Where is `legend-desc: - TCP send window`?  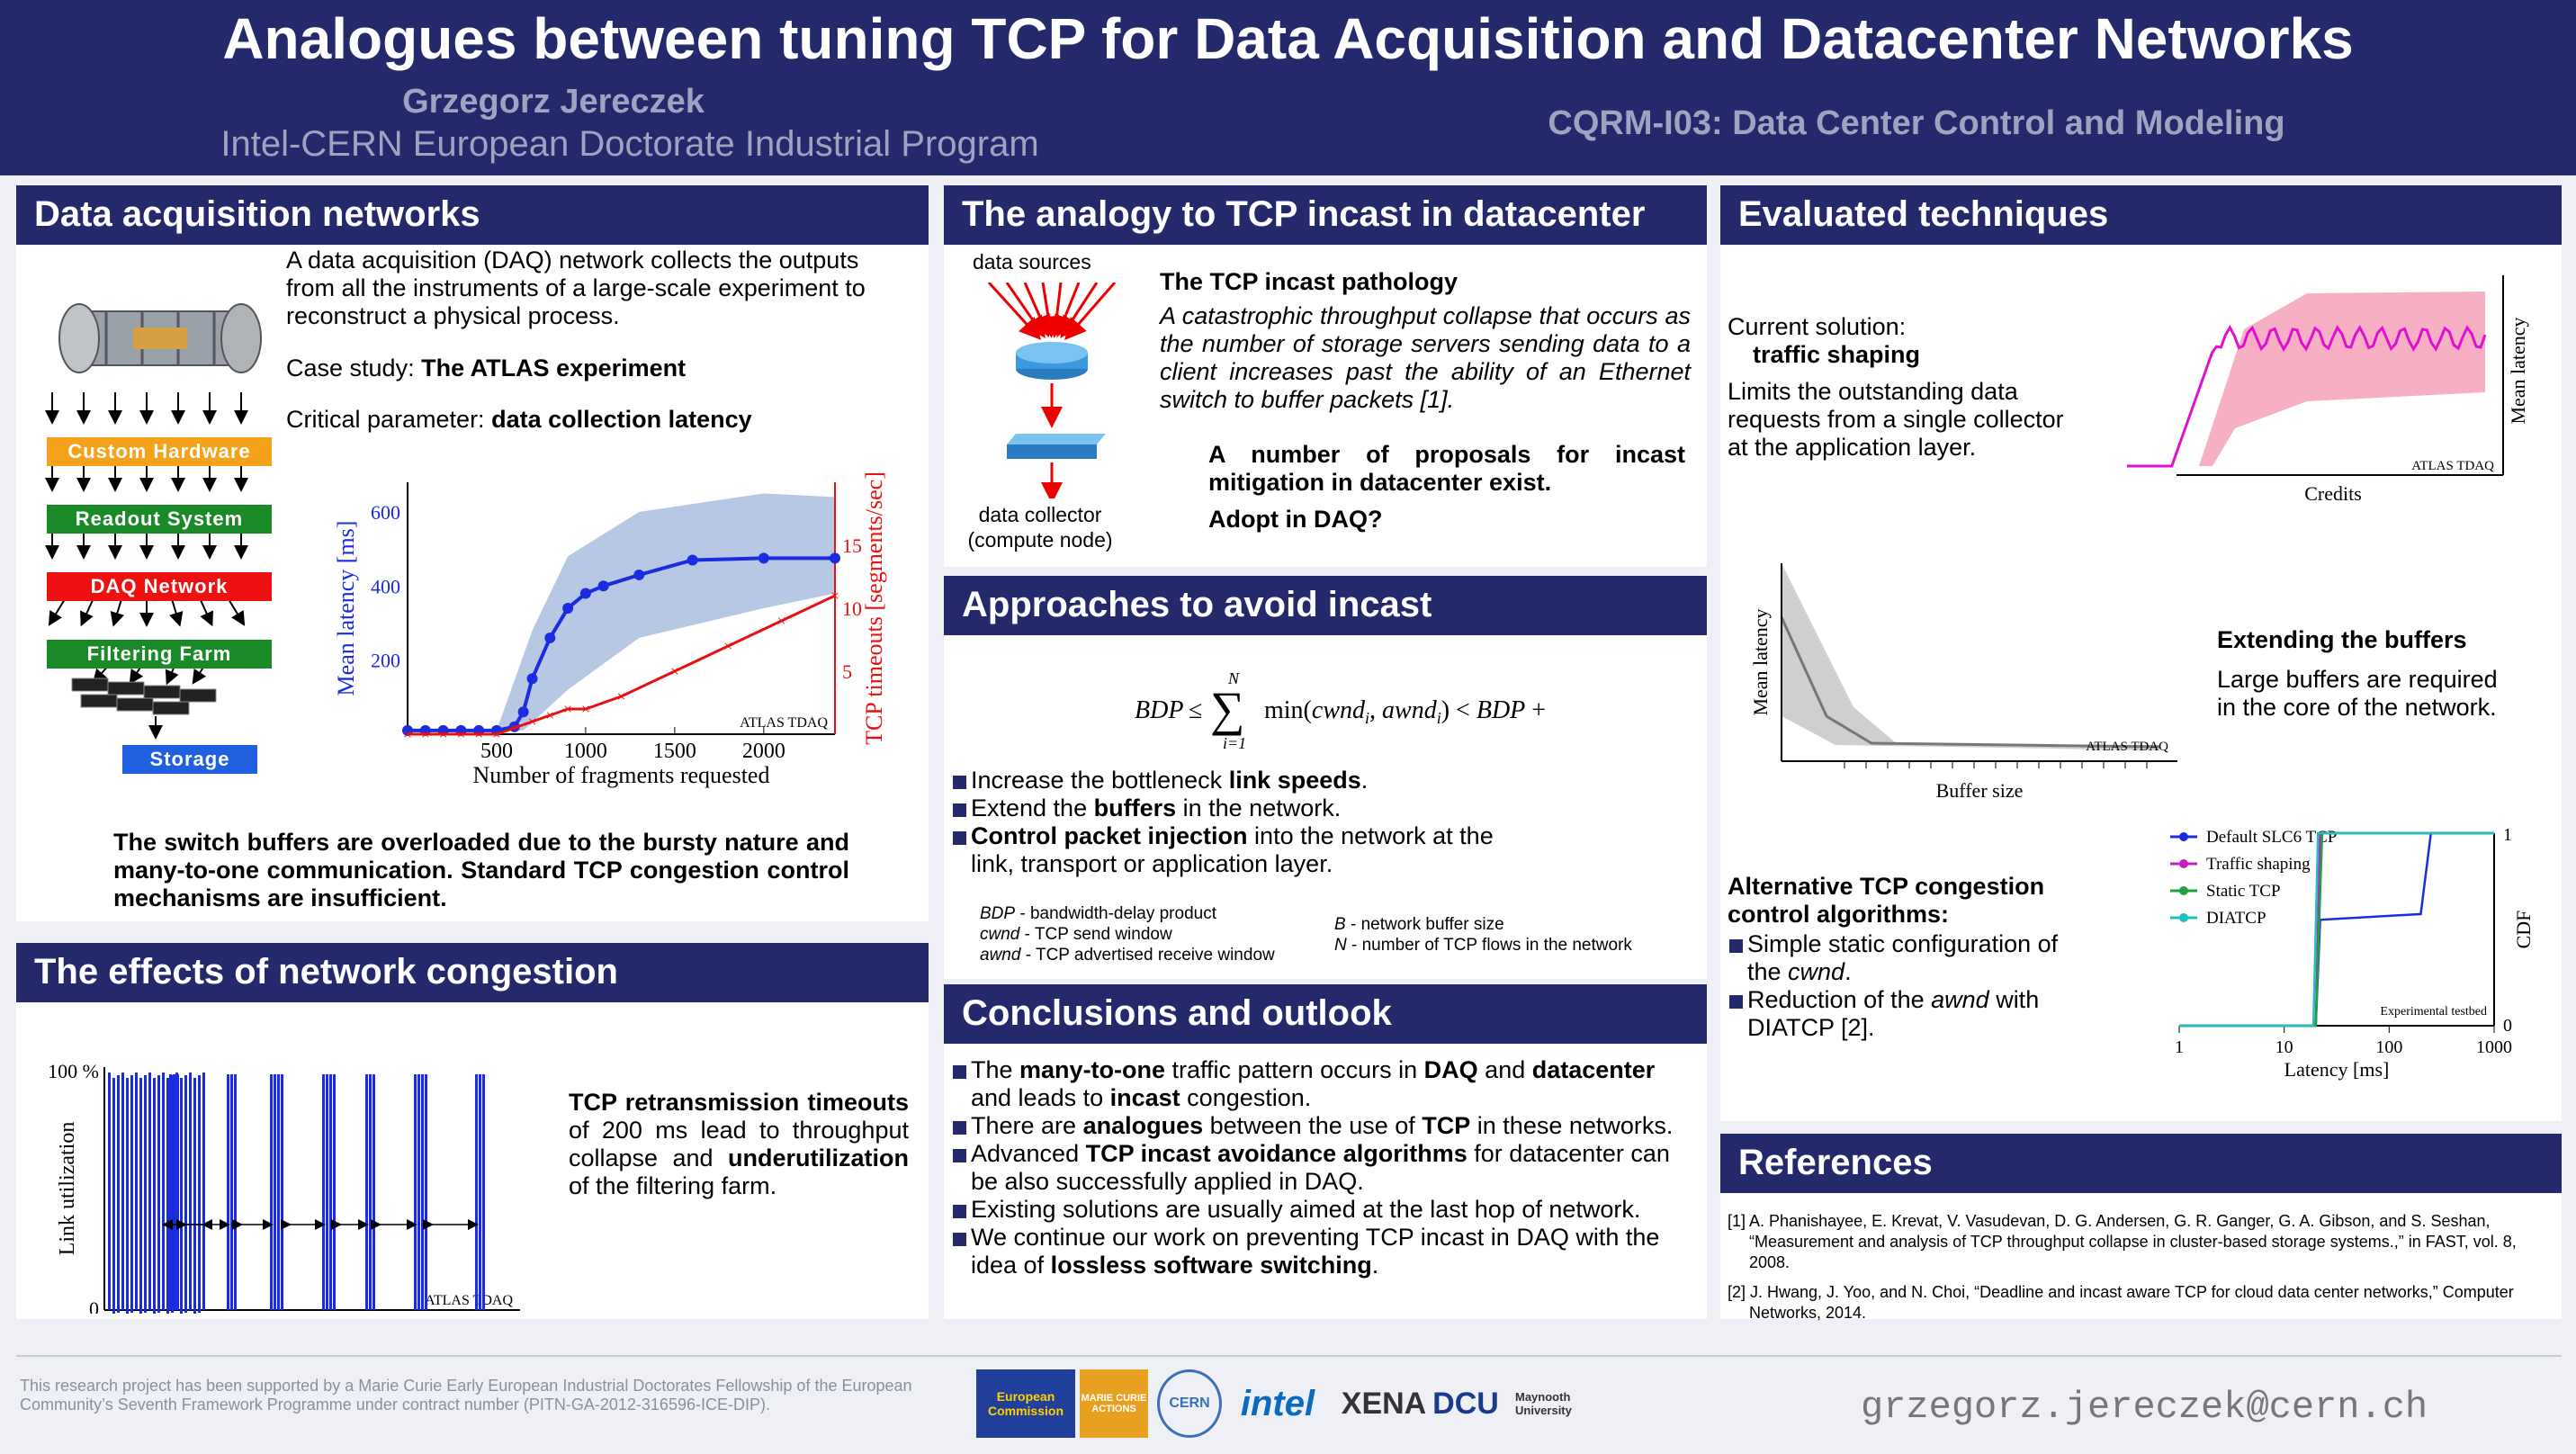
legend-desc: - TCP send window is located at coordinates (1096, 935).